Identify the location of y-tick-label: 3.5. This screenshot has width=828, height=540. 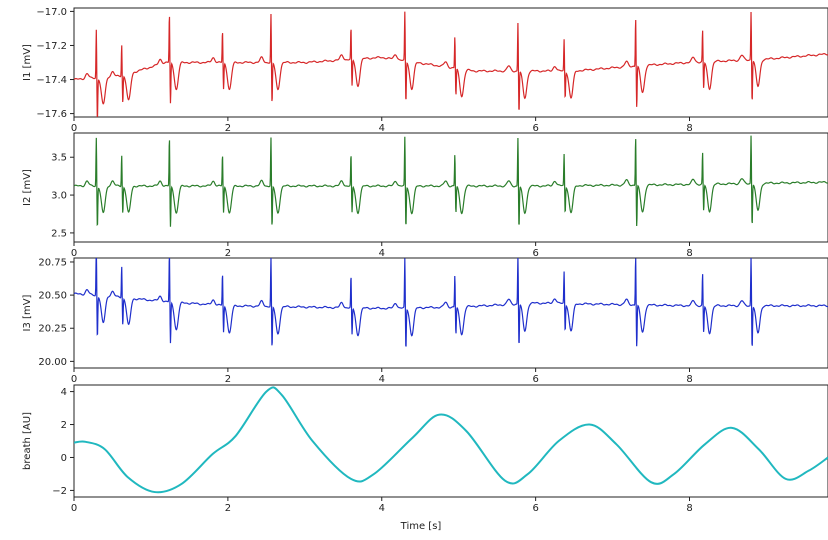
(59, 158).